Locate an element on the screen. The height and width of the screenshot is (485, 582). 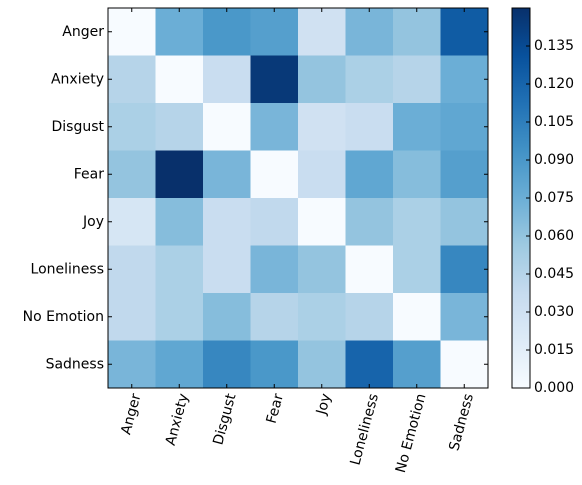
colorbar-tick-label: 0.135 is located at coordinates (554, 46).